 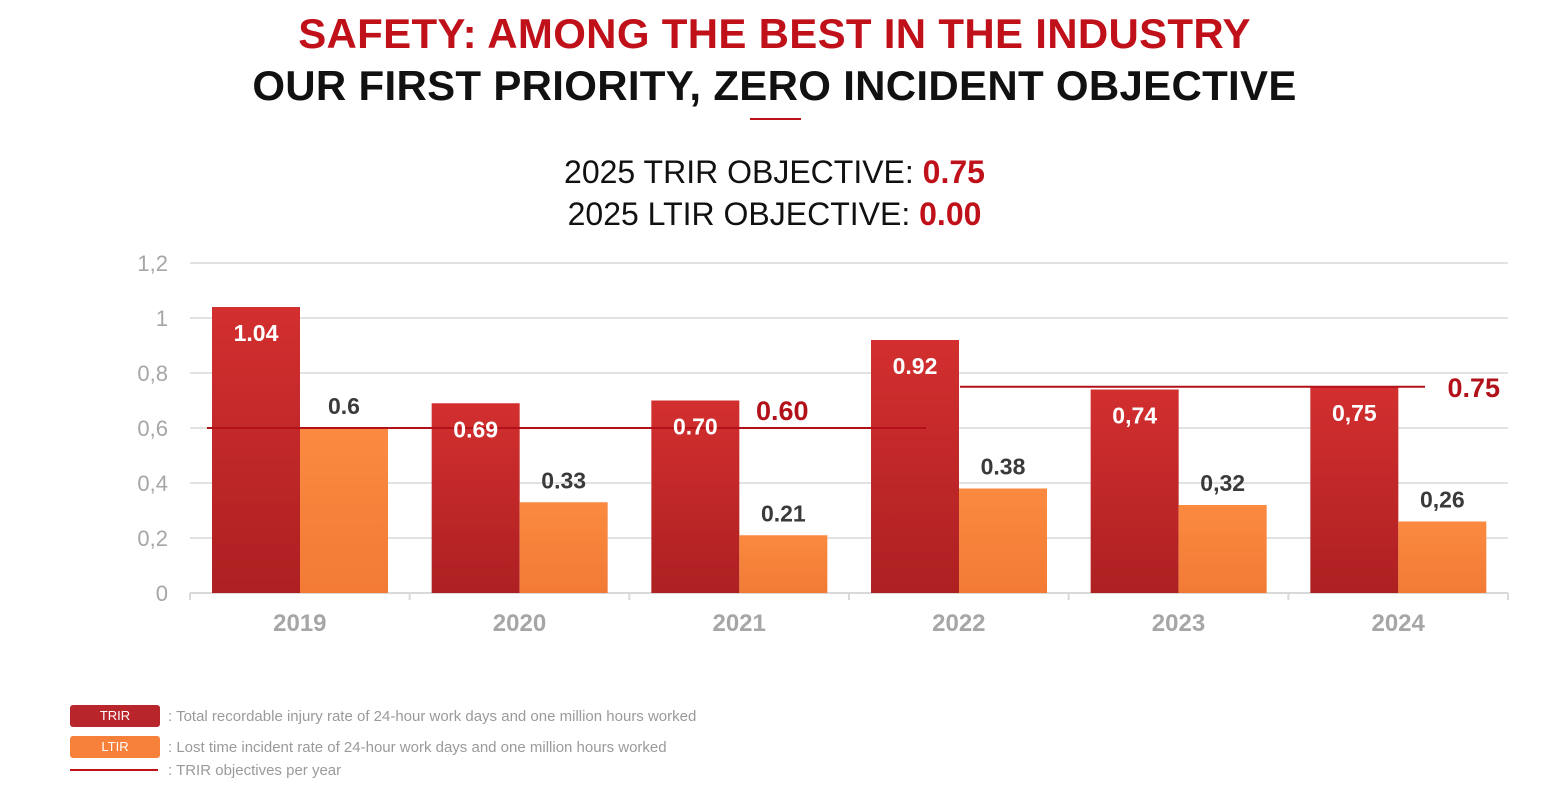 What do you see at coordinates (775, 119) in the screenshot?
I see `title-divider` at bounding box center [775, 119].